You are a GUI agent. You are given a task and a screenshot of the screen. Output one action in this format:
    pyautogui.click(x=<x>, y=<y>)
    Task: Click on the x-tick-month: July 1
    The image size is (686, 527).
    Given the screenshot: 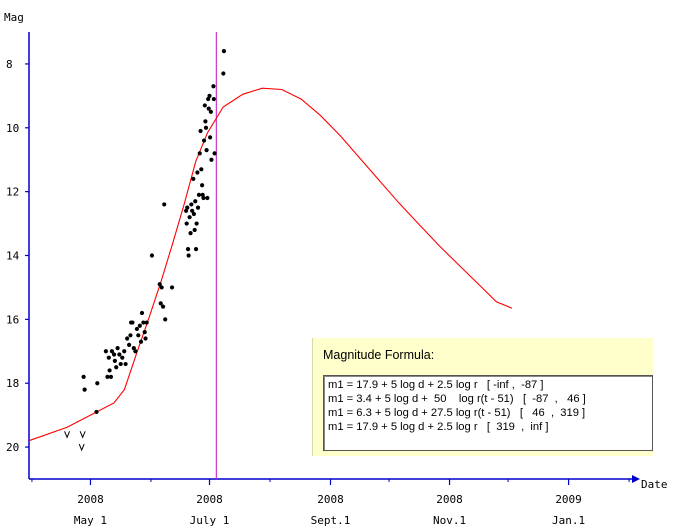 What is the action you would take?
    pyautogui.click(x=210, y=520)
    